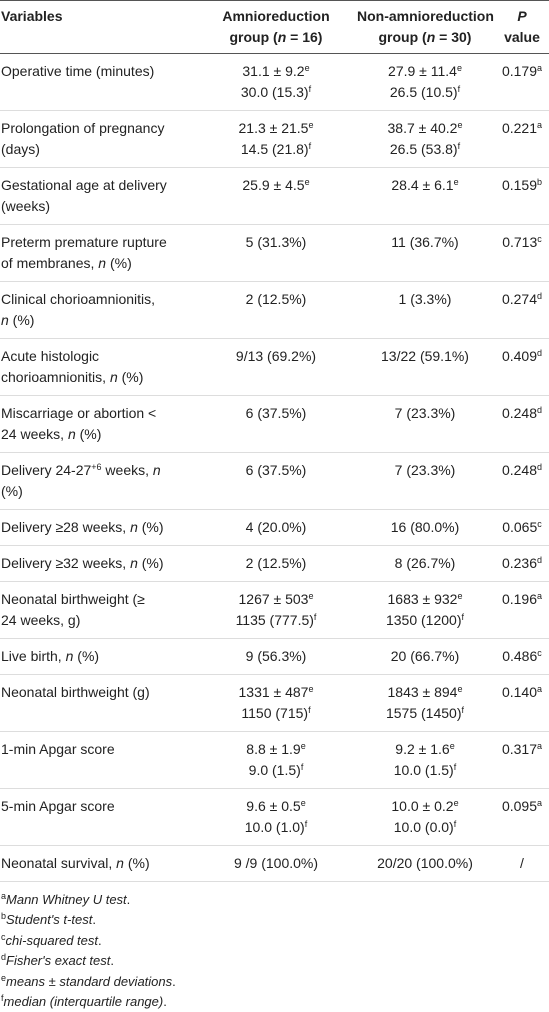 The image size is (549, 1012). I want to click on cell: 7 (23.3%), so click(425, 424).